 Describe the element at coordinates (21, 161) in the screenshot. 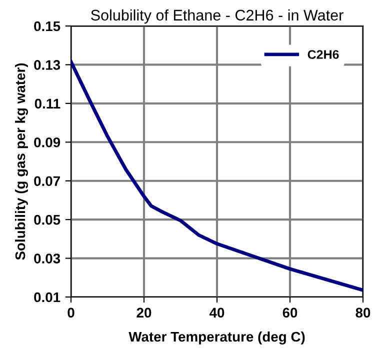

I see `y-axis-title: Solubility (g gas per kg water)` at that location.